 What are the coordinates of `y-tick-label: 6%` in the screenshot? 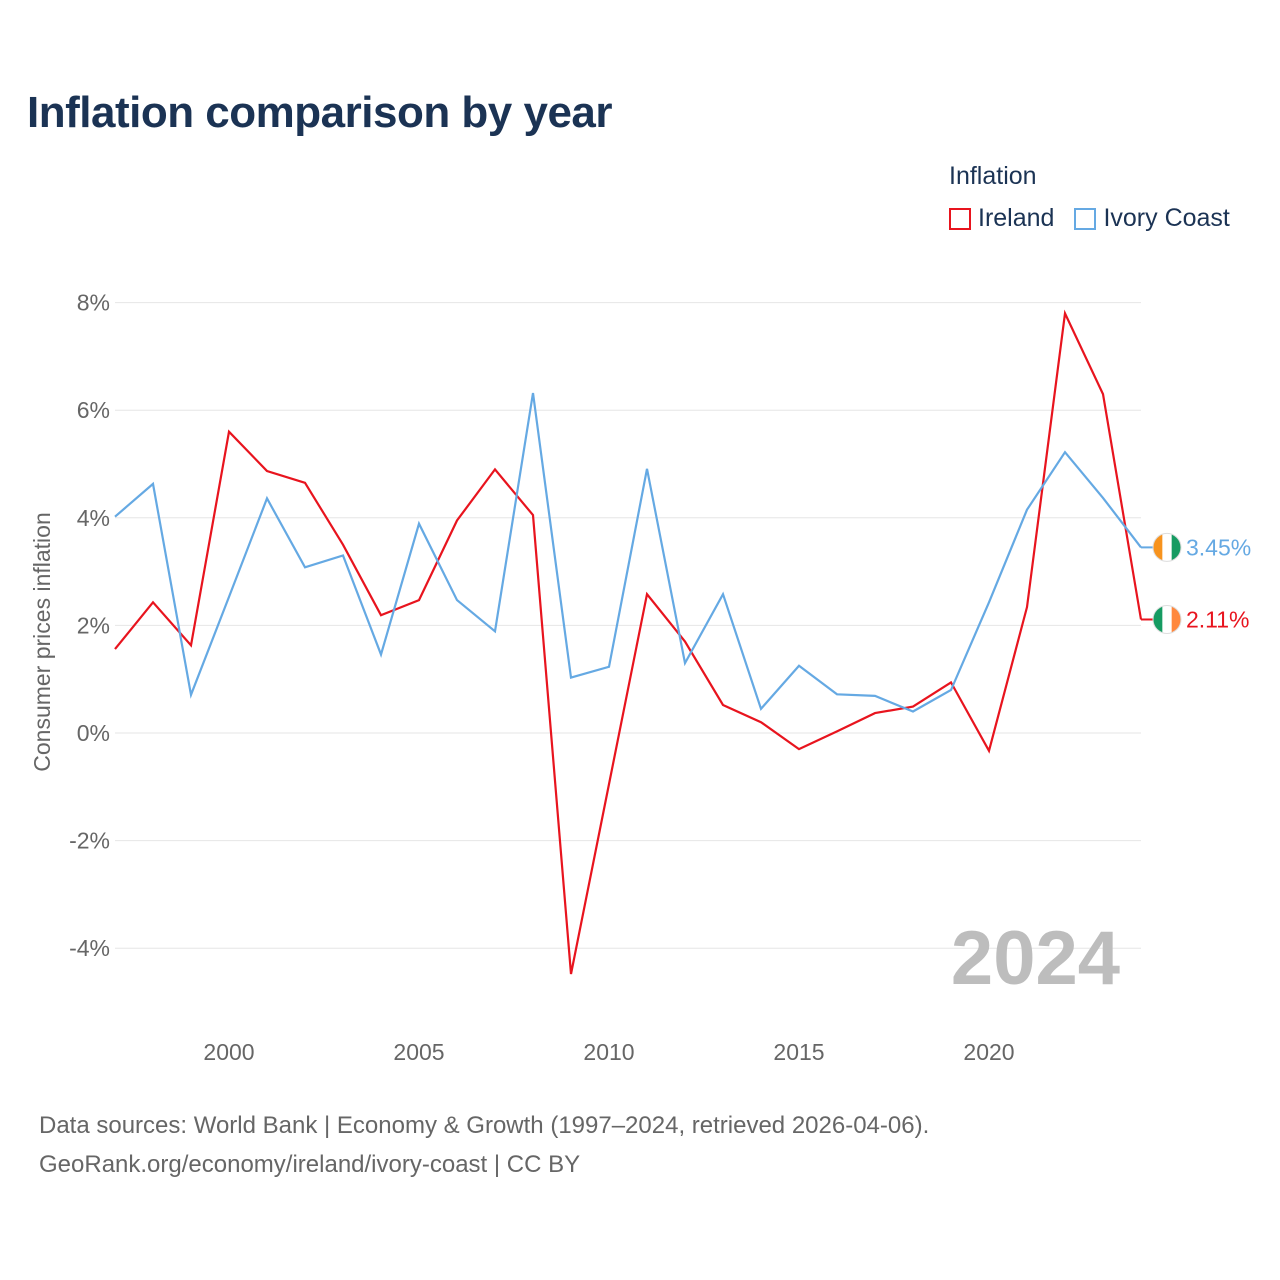 It's located at (93, 410).